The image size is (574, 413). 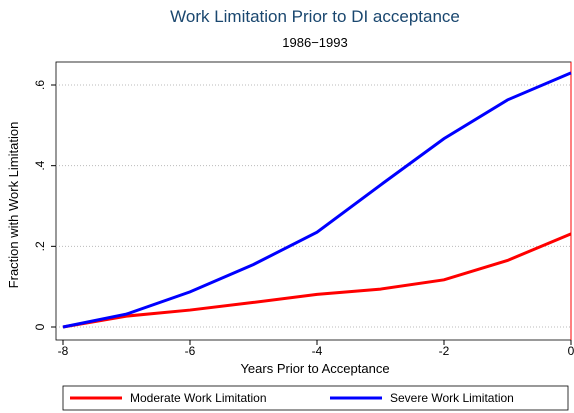 What do you see at coordinates (63, 351) in the screenshot?
I see `x-tick-label: -8` at bounding box center [63, 351].